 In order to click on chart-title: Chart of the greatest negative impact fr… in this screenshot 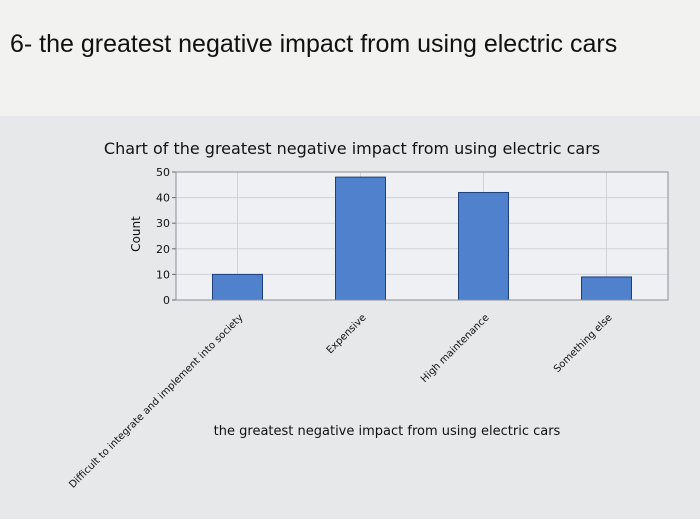, I will do `click(352, 148)`.